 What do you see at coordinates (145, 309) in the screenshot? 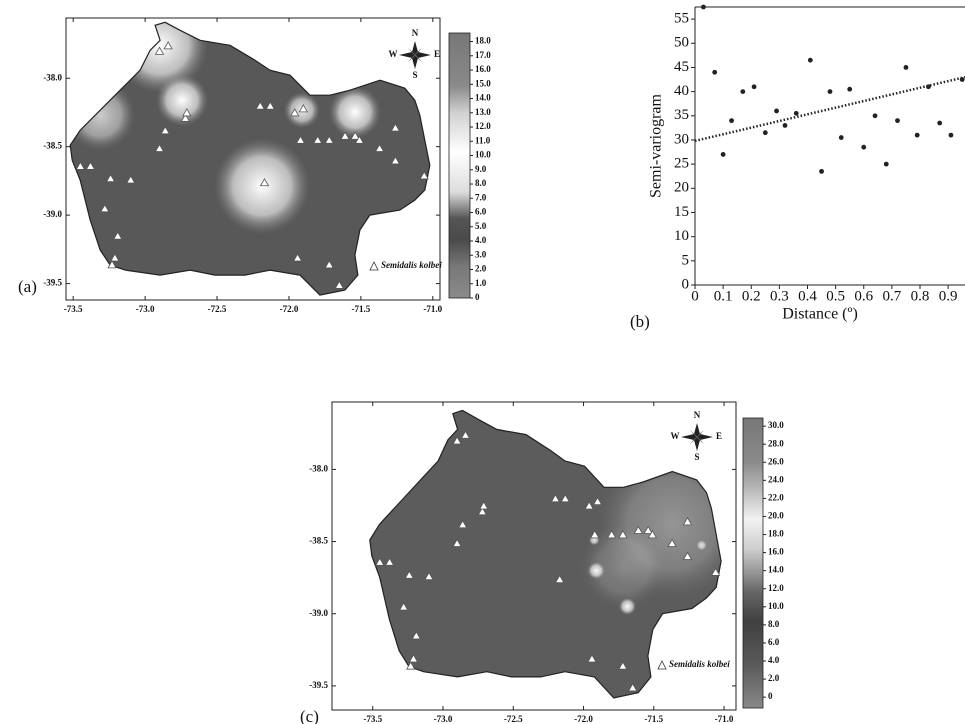
I see `x-tick-label: -73.0` at bounding box center [145, 309].